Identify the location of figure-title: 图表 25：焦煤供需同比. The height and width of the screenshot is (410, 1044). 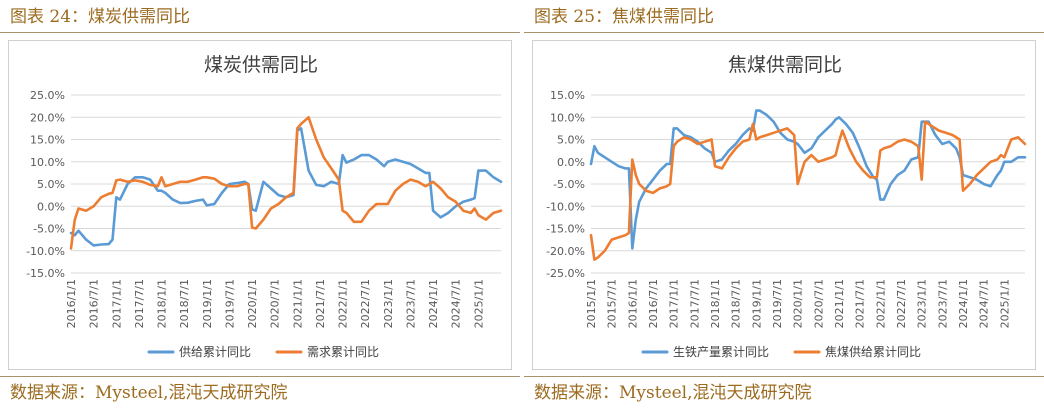
(624, 17).